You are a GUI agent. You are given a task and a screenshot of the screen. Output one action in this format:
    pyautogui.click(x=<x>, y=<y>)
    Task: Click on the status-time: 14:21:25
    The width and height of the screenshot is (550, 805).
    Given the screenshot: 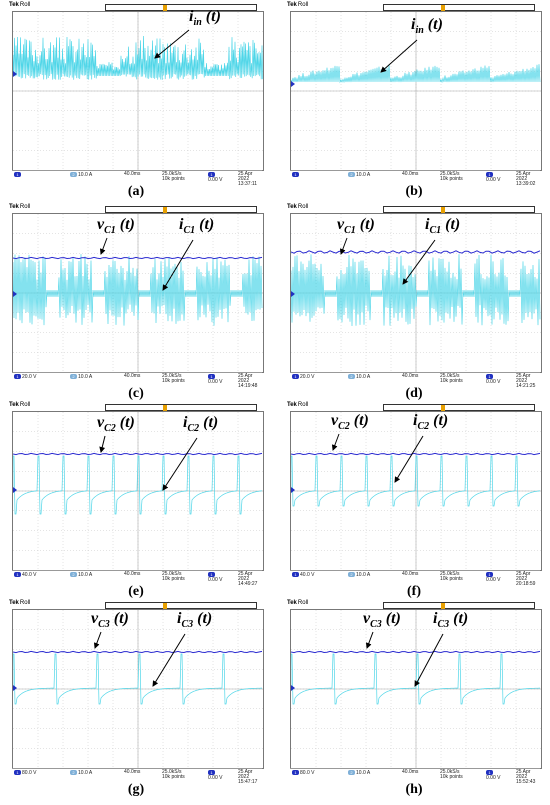 What is the action you would take?
    pyautogui.click(x=526, y=386)
    